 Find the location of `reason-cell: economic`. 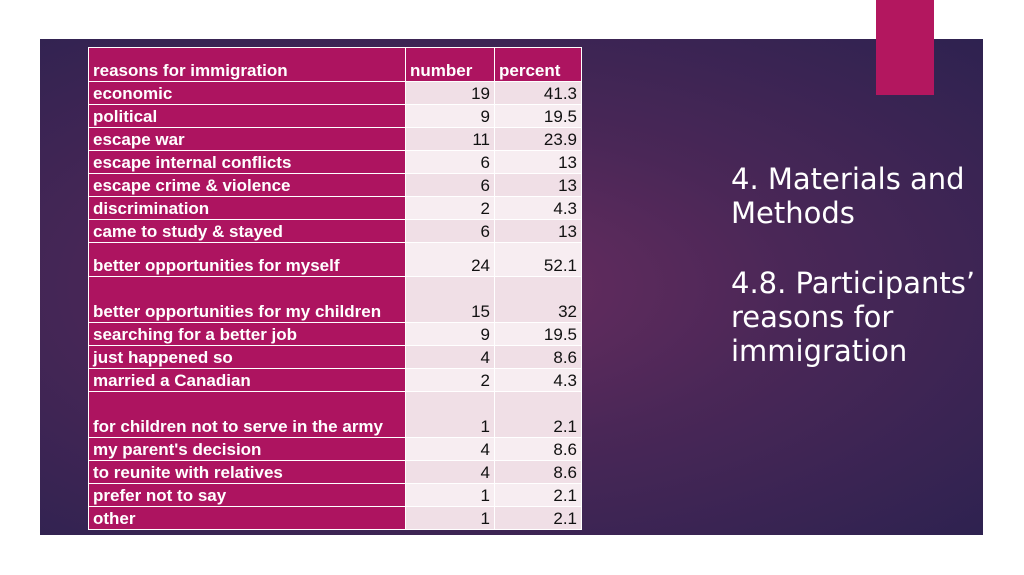

reason-cell: economic is located at coordinates (247, 93).